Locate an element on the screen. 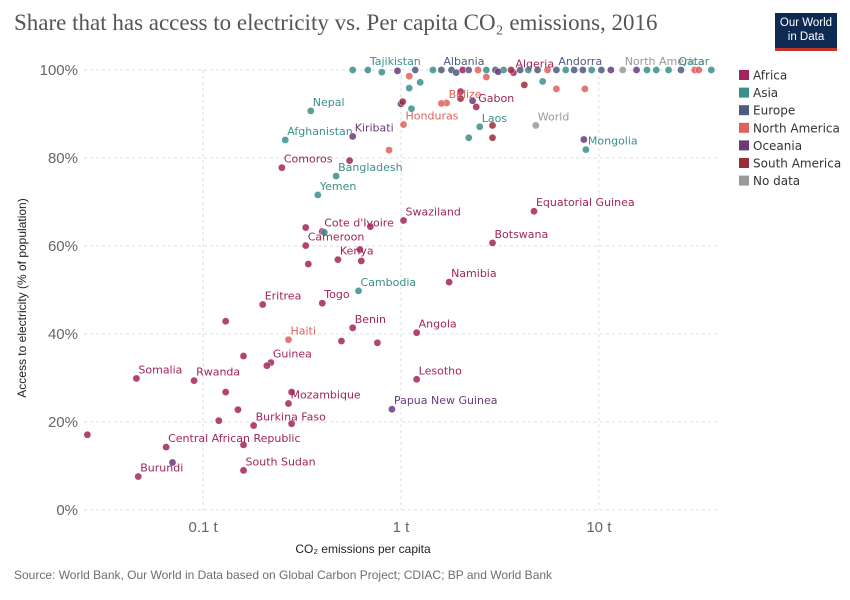  legend-item-label: Oceania is located at coordinates (777, 146).